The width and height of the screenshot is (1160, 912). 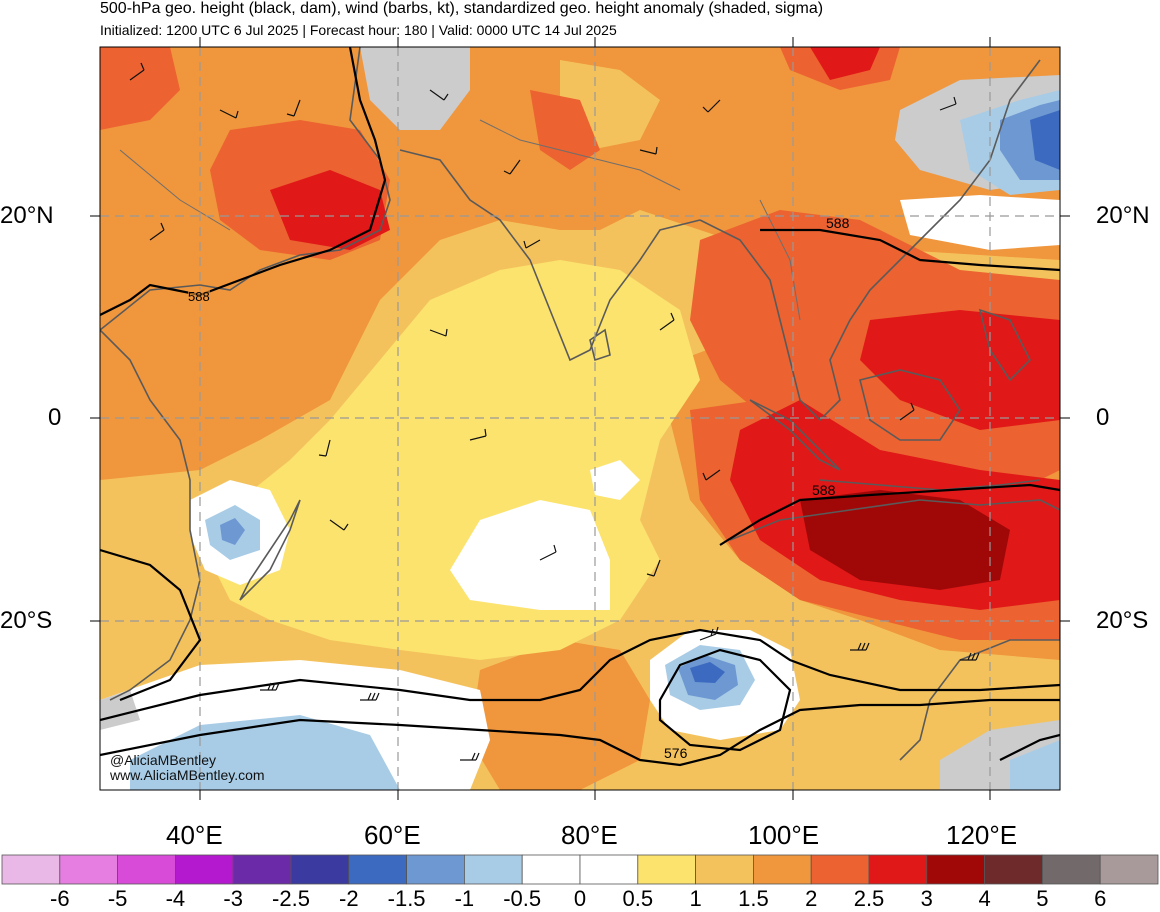 What do you see at coordinates (894, 630) in the screenshot?
I see `coast-australia` at bounding box center [894, 630].